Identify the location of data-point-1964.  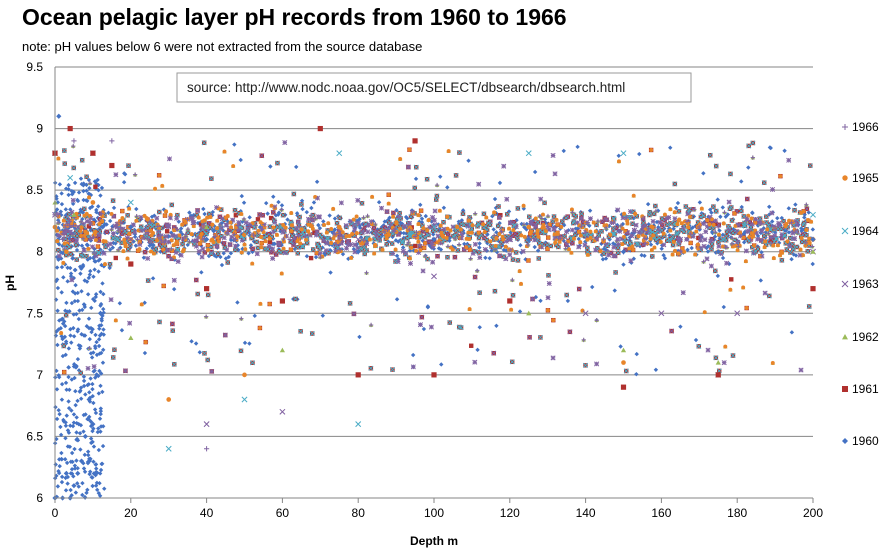
(623, 153).